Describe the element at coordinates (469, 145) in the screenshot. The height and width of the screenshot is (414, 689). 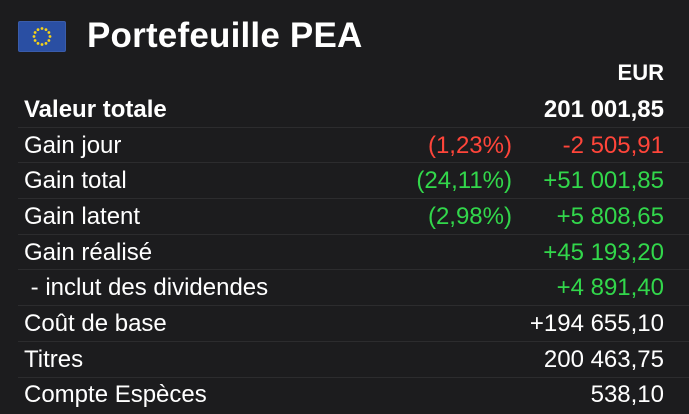
I see `row-percent: (1,23%)` at that location.